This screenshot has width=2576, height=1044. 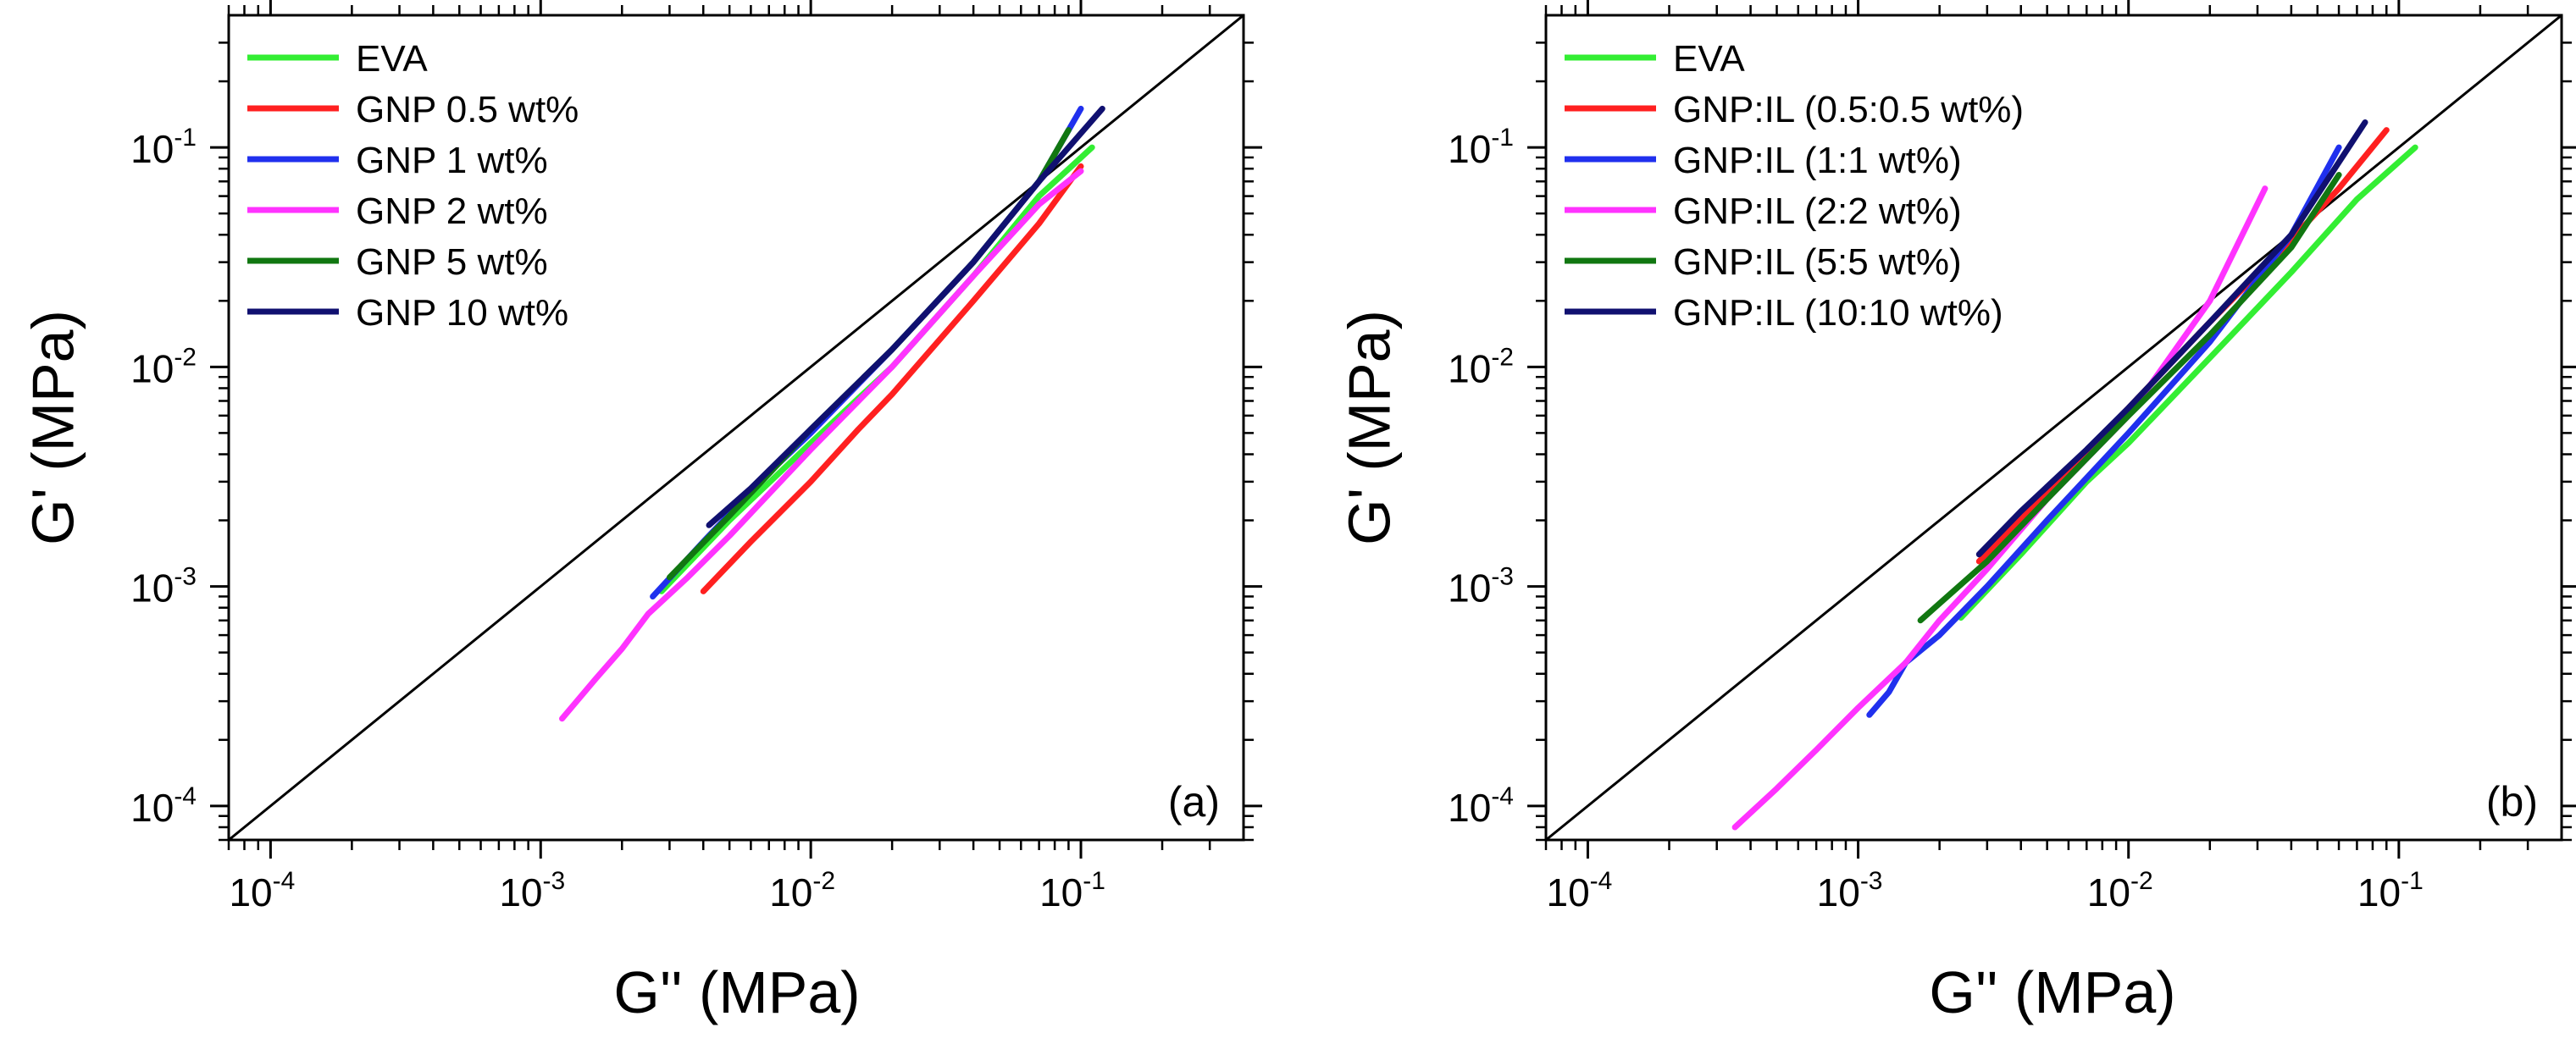 I want to click on legend-label: GNP 1 wt%, so click(x=452, y=160).